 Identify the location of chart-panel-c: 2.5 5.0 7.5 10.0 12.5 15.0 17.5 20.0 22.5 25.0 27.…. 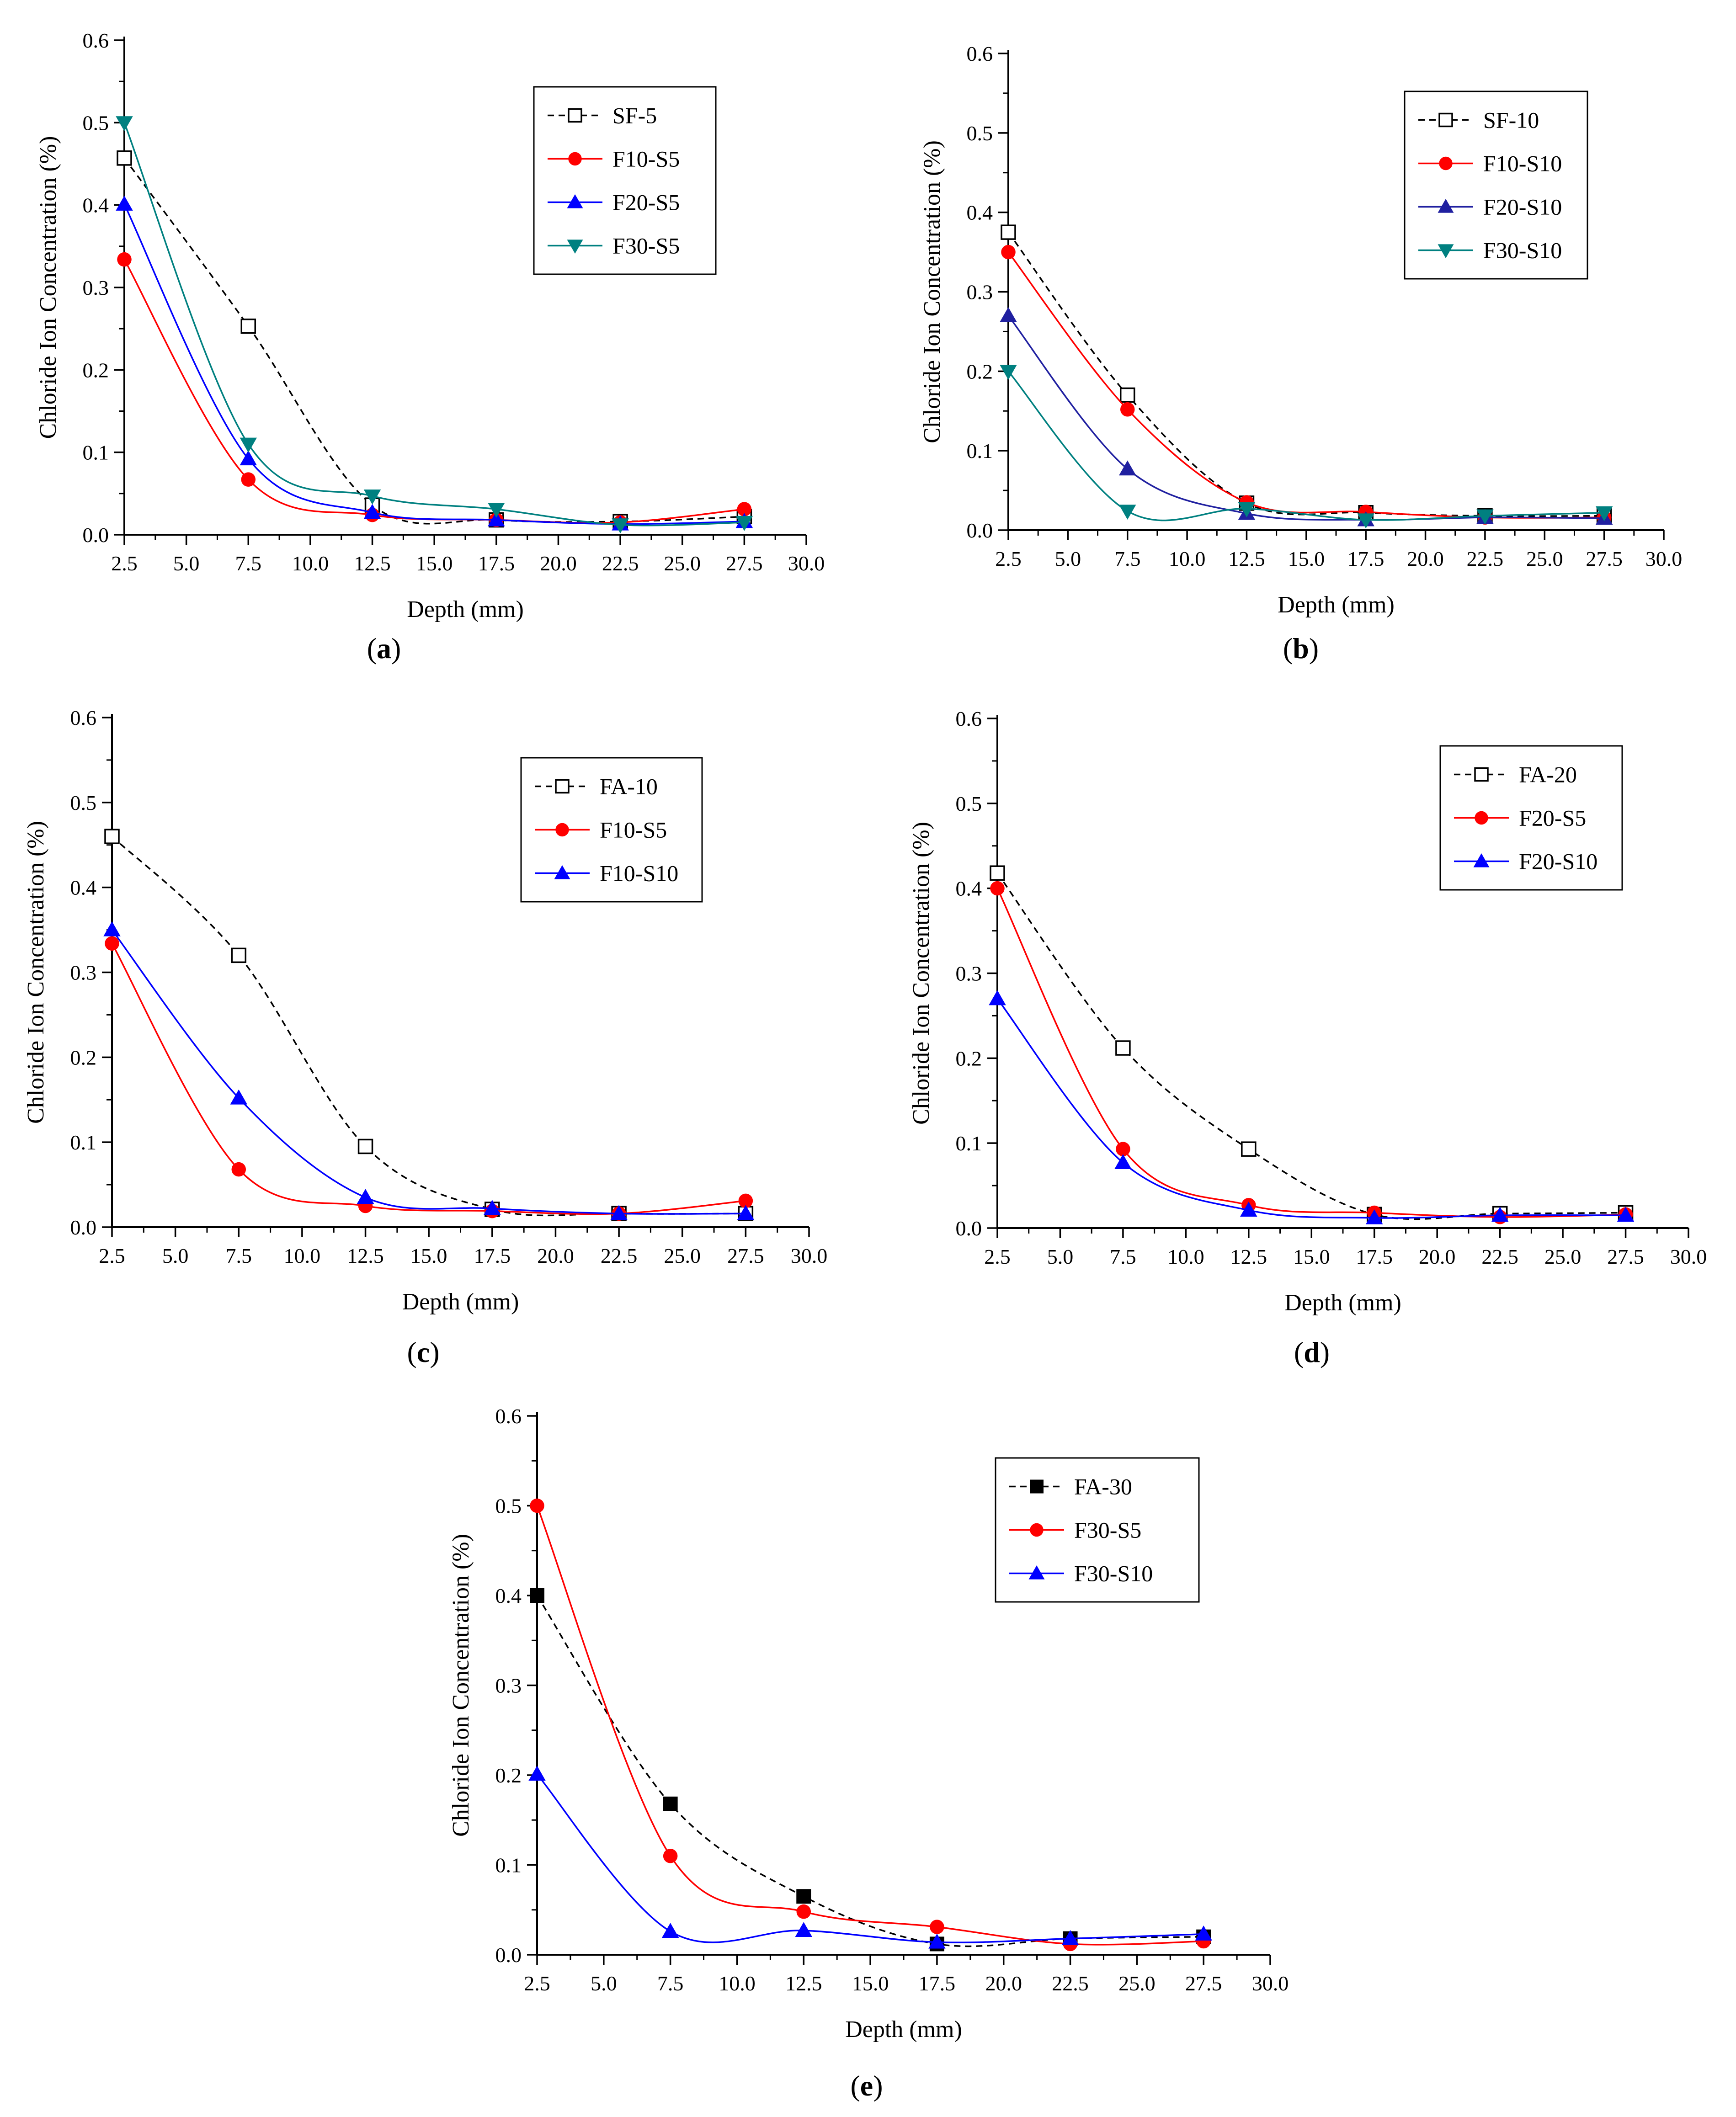
(425, 1037).